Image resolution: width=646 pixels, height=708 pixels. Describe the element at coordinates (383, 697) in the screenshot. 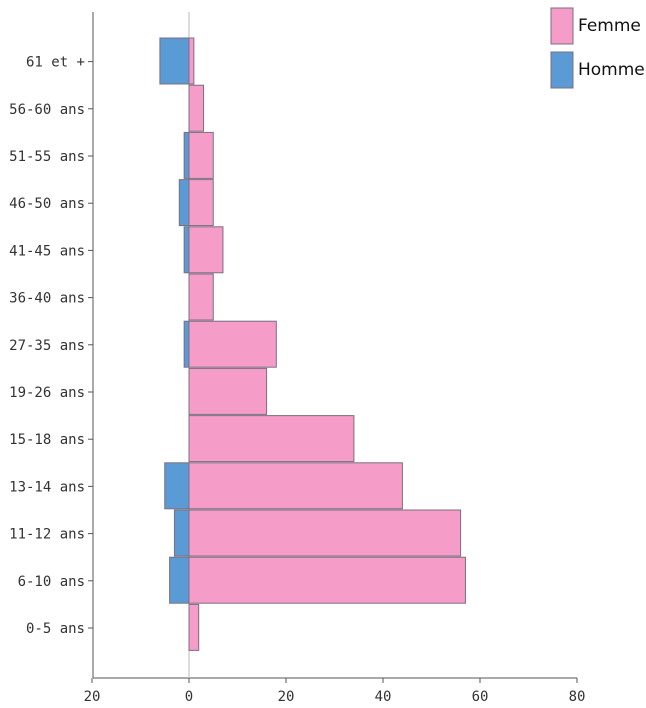

I see `x-tick-label: 40` at that location.